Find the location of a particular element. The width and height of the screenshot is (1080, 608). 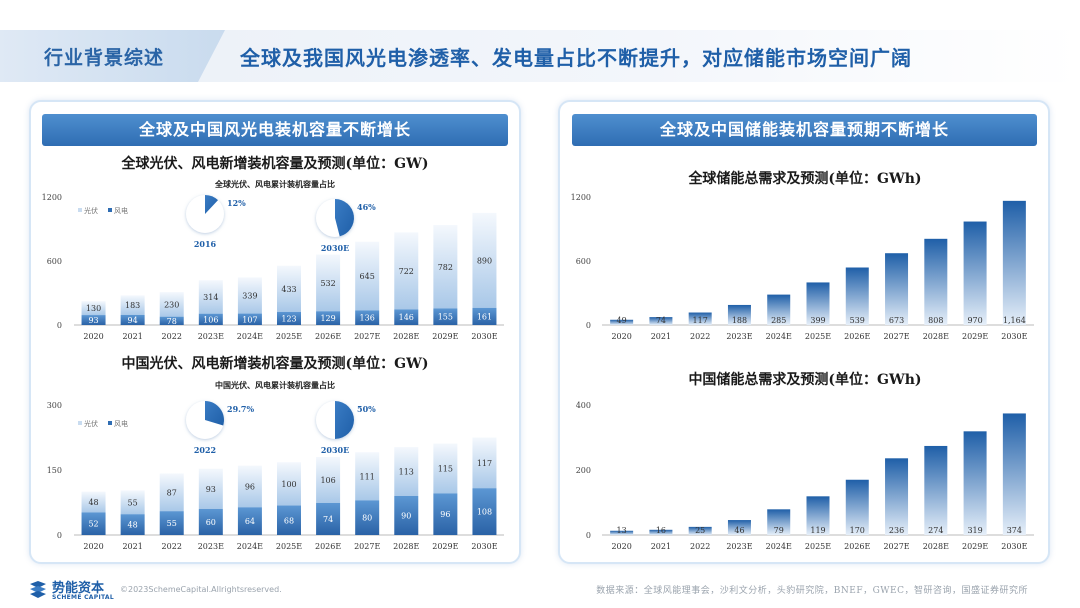

china_storage-xtick-label: 2028E is located at coordinates (936, 546).